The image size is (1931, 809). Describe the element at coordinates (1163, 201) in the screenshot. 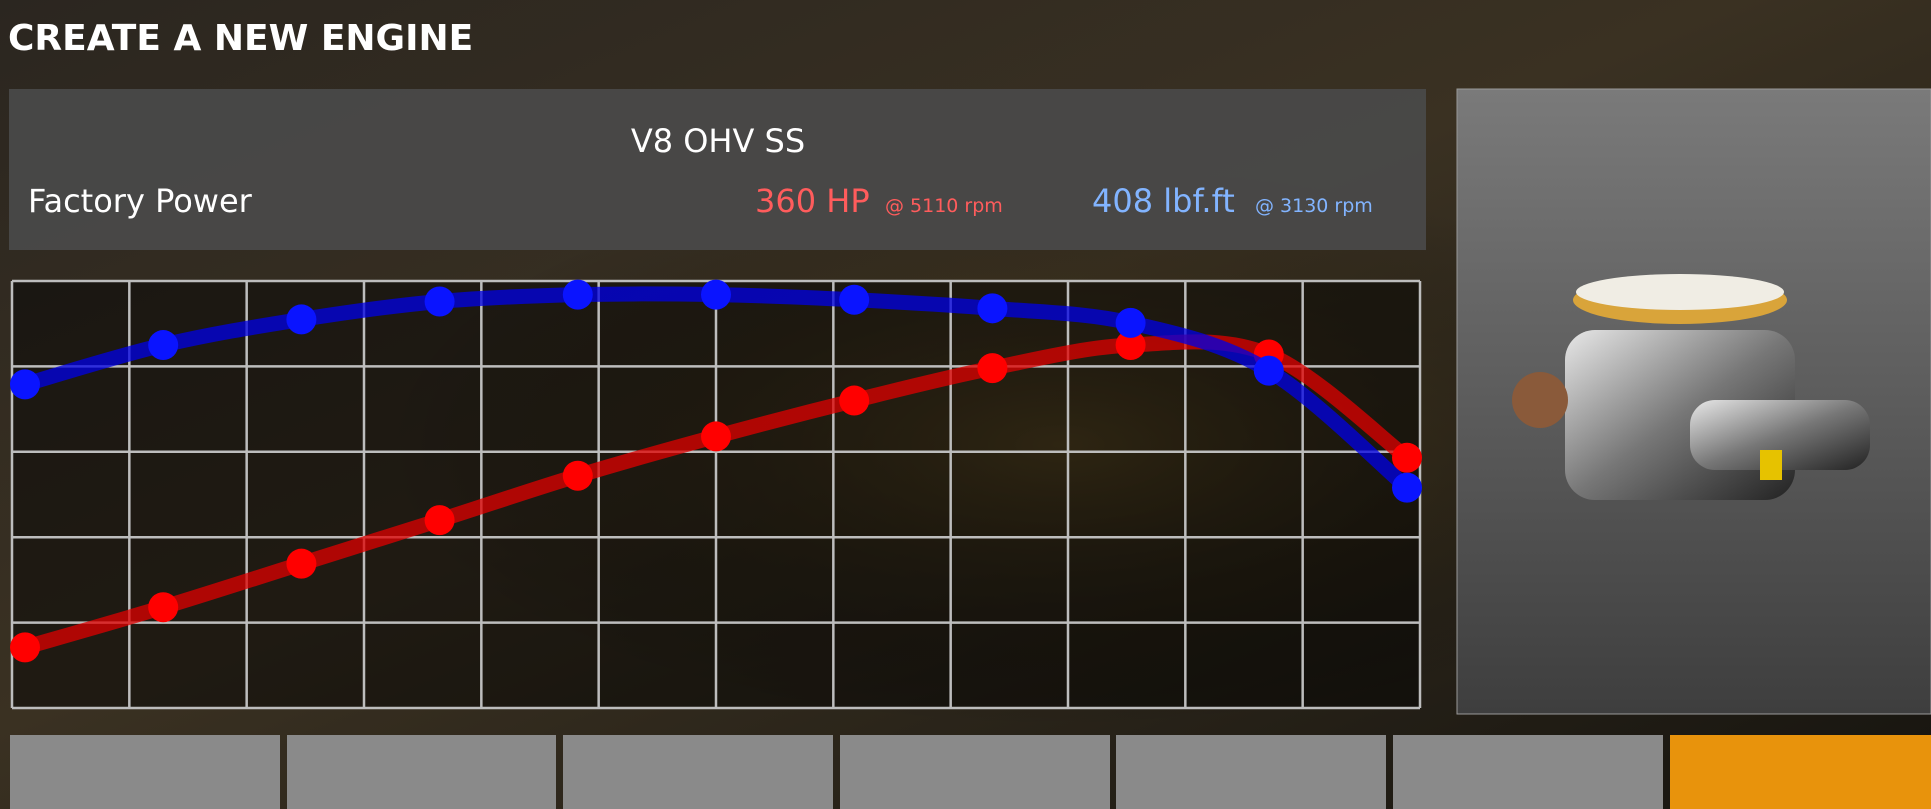

I see `torque-value: 408 lbf.ft` at that location.